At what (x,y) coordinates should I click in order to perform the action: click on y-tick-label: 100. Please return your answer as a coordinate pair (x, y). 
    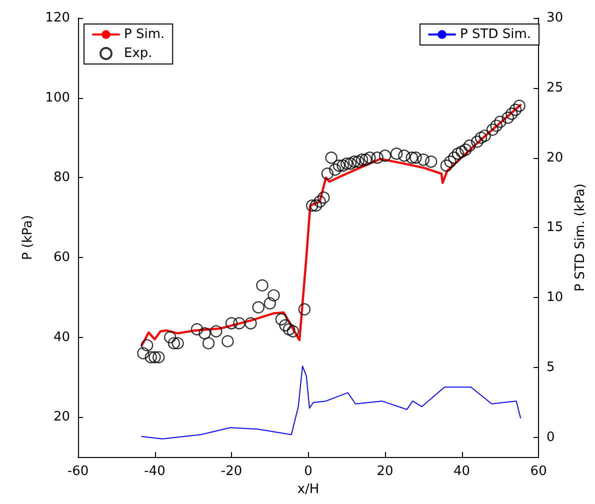
    Looking at the image, I should click on (57, 98).